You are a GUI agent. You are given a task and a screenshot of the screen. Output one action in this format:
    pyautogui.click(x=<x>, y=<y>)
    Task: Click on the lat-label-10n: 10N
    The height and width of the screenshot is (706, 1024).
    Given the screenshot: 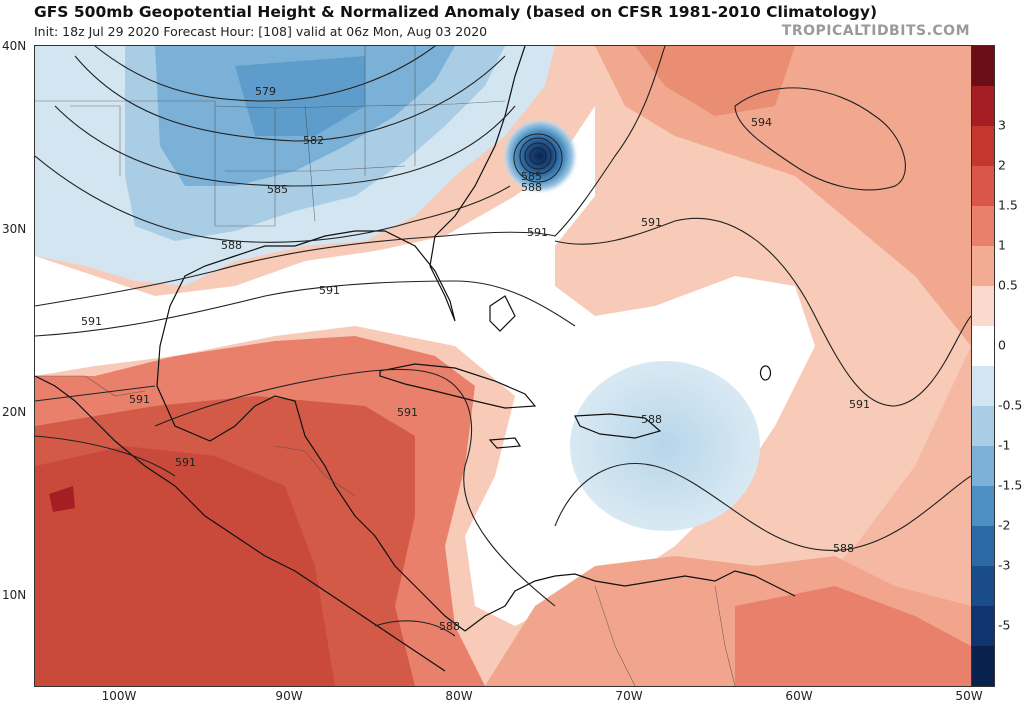 What is the action you would take?
    pyautogui.click(x=14, y=595)
    